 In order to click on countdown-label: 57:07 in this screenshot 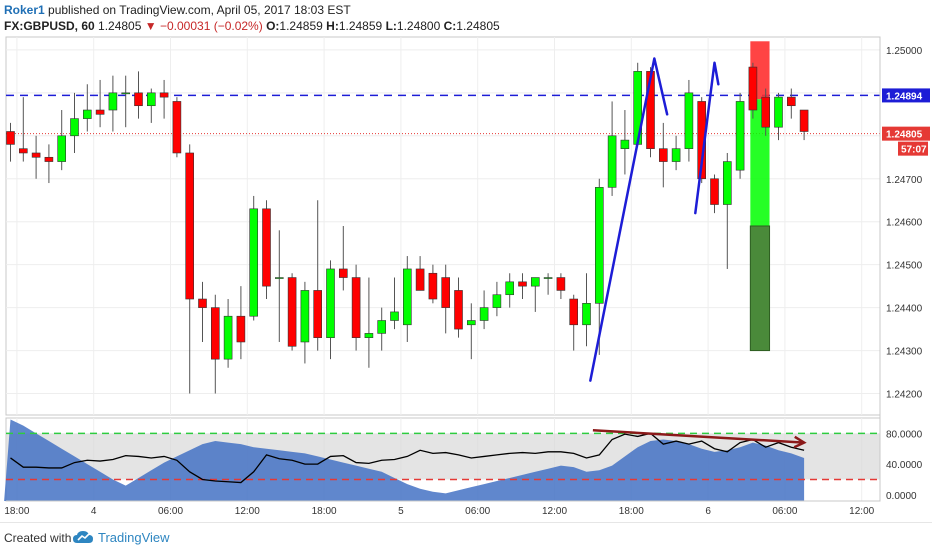, I will do `click(914, 150)`.